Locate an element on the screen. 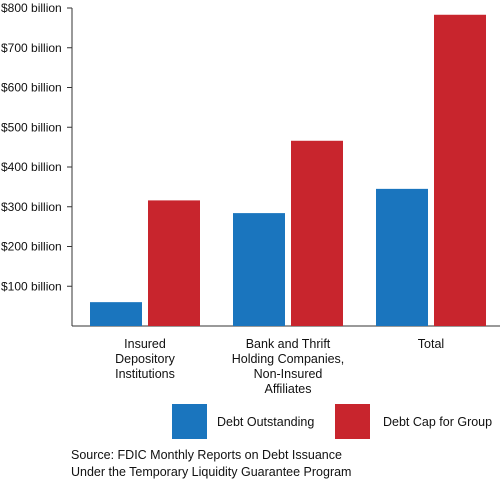 The width and height of the screenshot is (502, 482). category-label: Non-Insured is located at coordinates (288, 374).